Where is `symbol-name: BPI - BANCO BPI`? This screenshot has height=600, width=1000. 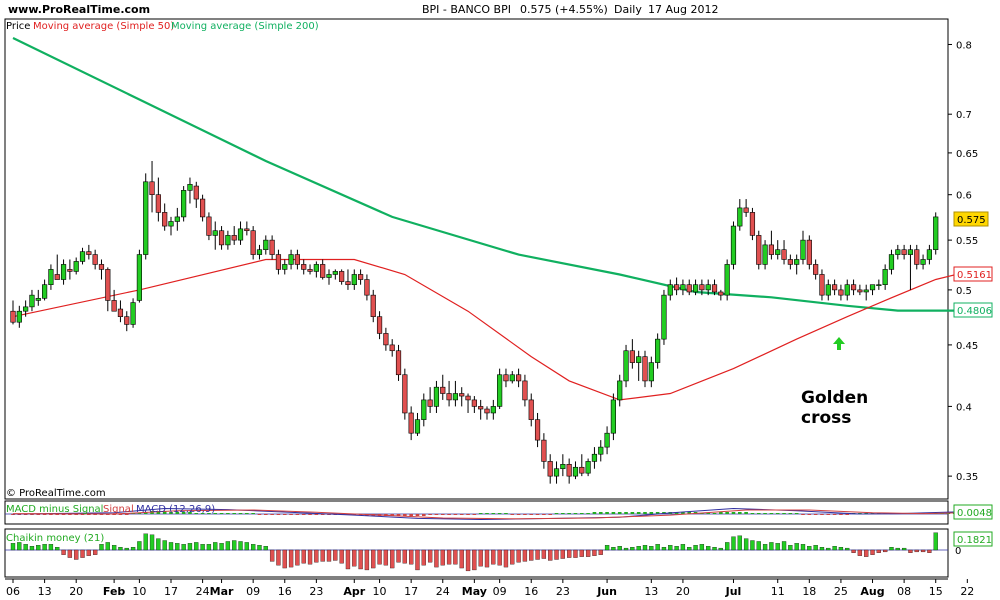
symbol-name: BPI - BANCO BPI is located at coordinates (466, 9).